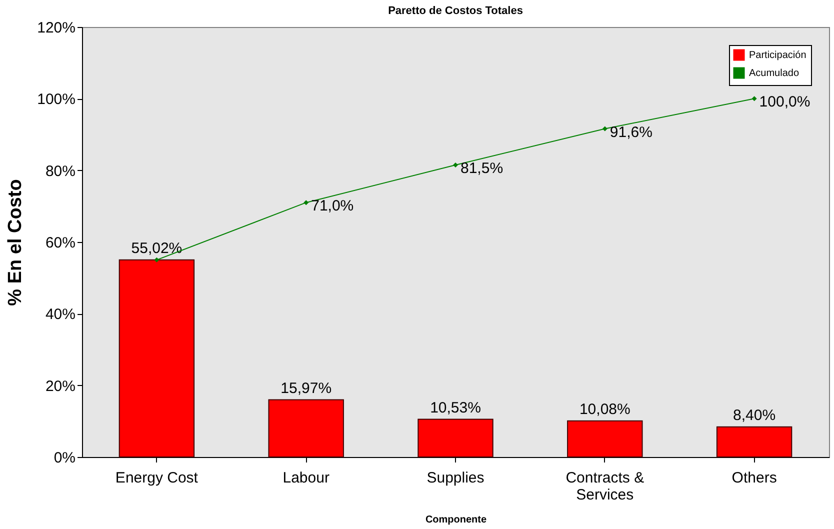 The image size is (834, 529). Describe the element at coordinates (332, 206) in the screenshot. I see `data-label: 71,0%` at that location.